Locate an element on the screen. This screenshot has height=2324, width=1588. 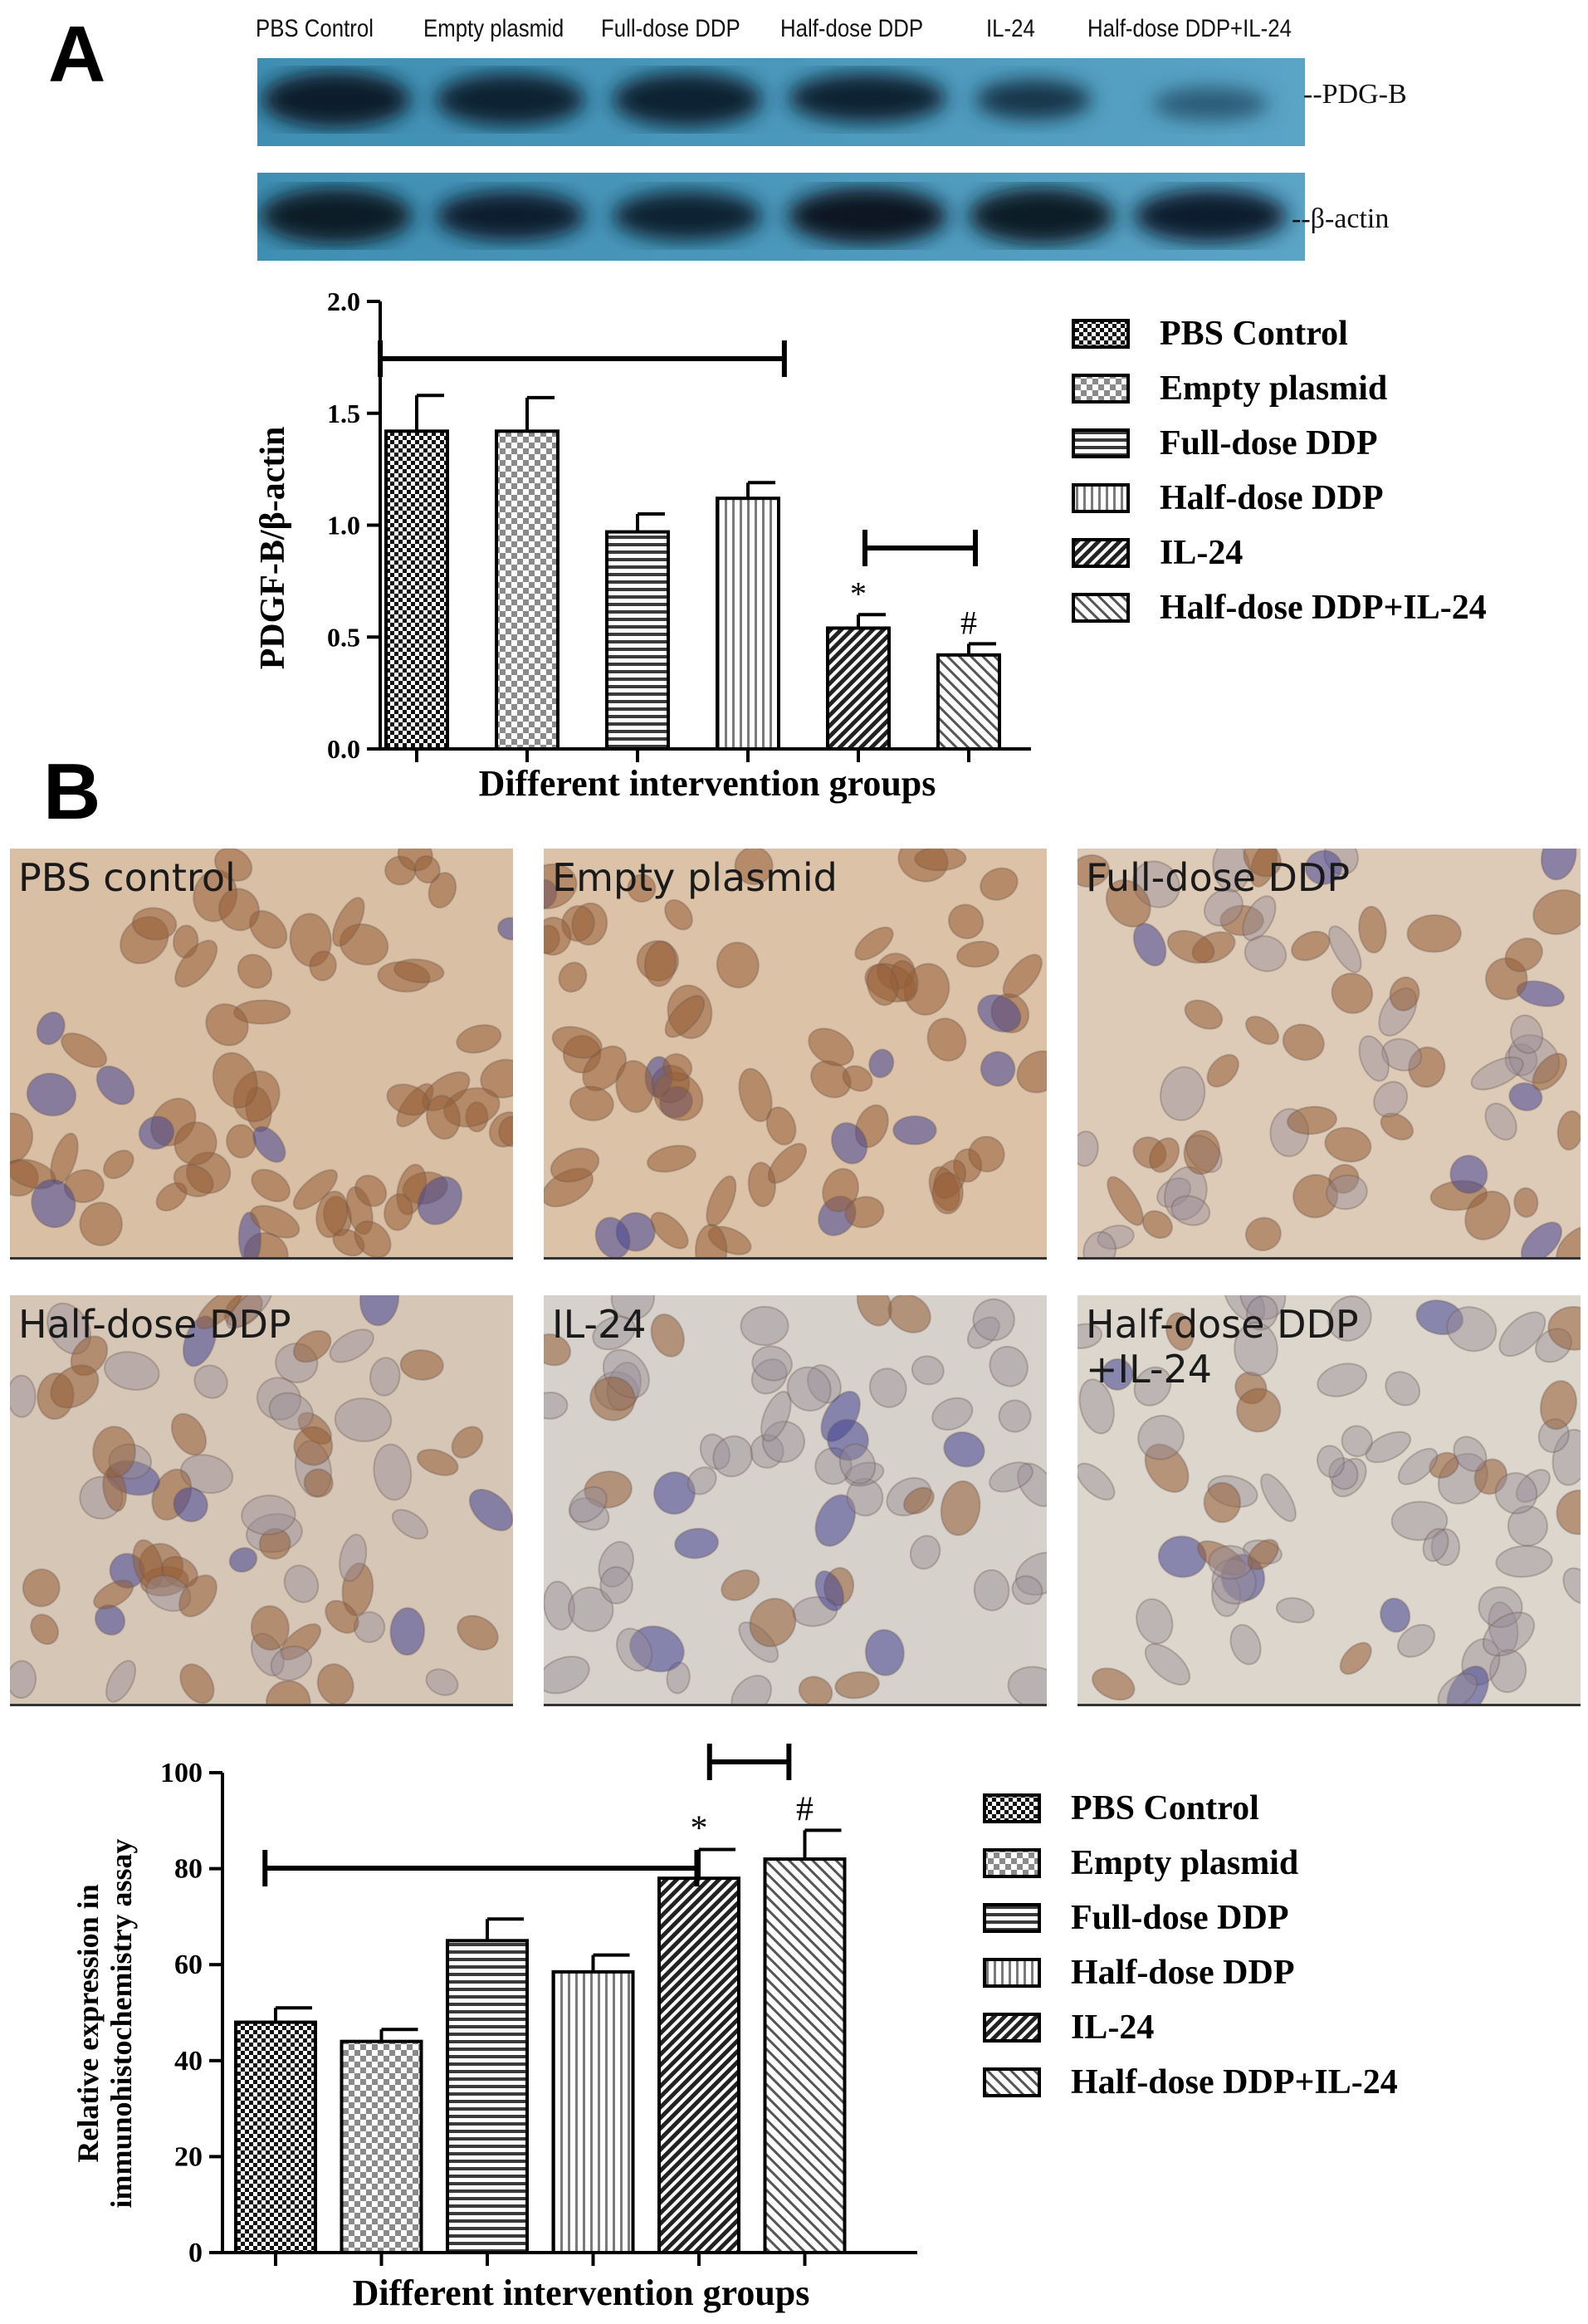
y-tick-label: 80 is located at coordinates (188, 1869).